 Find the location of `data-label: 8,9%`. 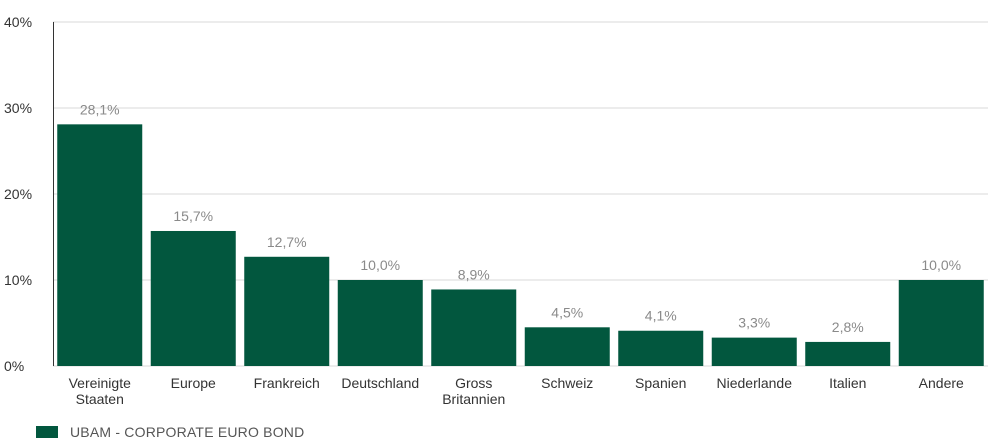

data-label: 8,9% is located at coordinates (474, 274).